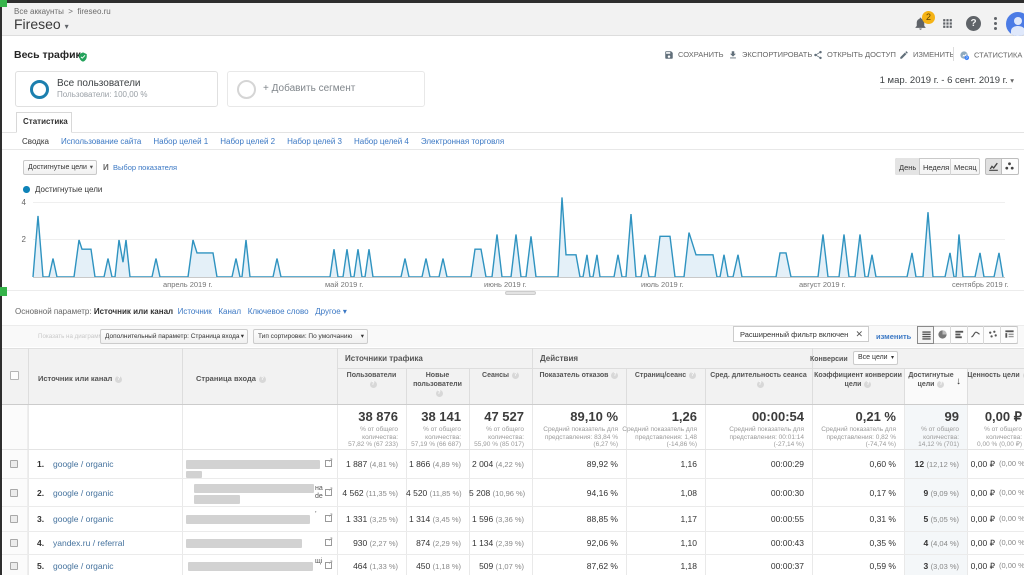 The height and width of the screenshot is (575, 1024). What do you see at coordinates (662, 284) in the screenshot?
I see `svg-text: июль 2019 г.` at bounding box center [662, 284].